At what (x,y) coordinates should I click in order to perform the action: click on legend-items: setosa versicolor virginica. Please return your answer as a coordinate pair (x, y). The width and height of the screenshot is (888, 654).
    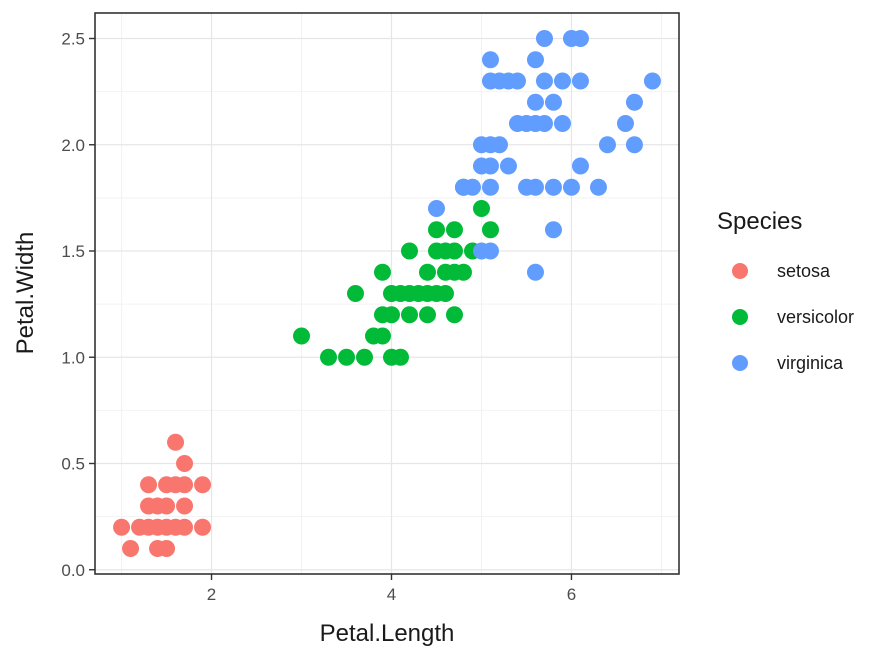
    Looking at the image, I should click on (793, 317).